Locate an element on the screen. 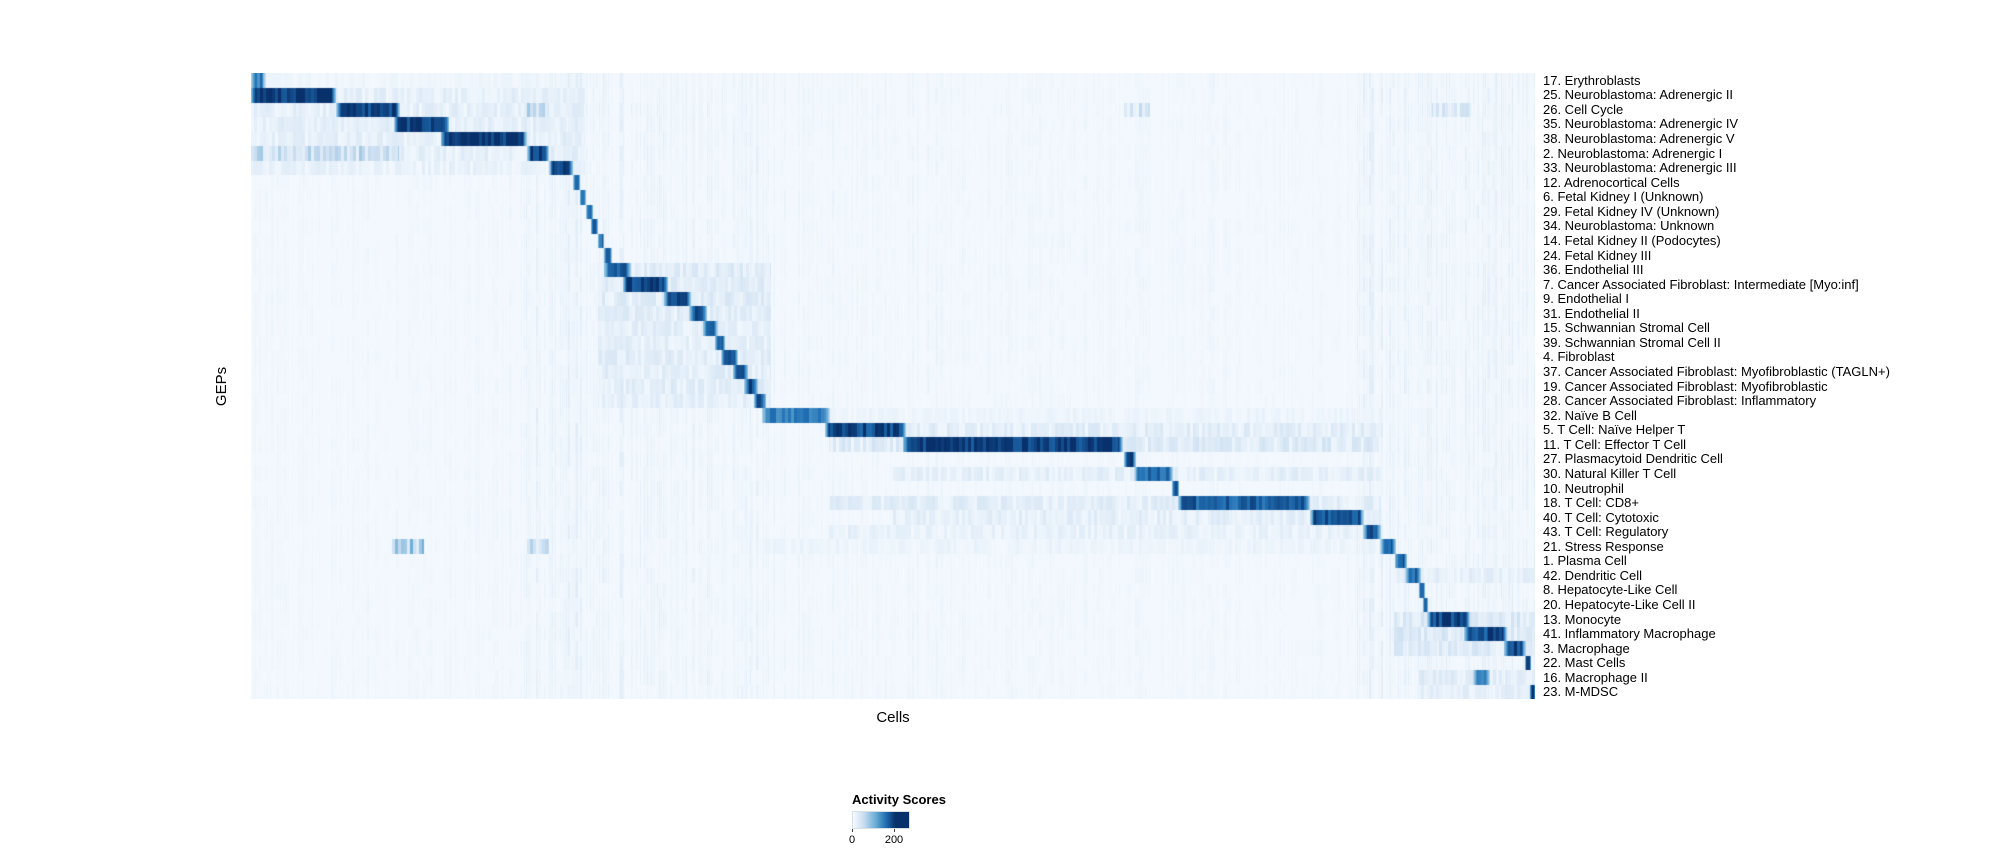 The height and width of the screenshot is (851, 2006). legend-title: Activity Scores is located at coordinates (899, 799).